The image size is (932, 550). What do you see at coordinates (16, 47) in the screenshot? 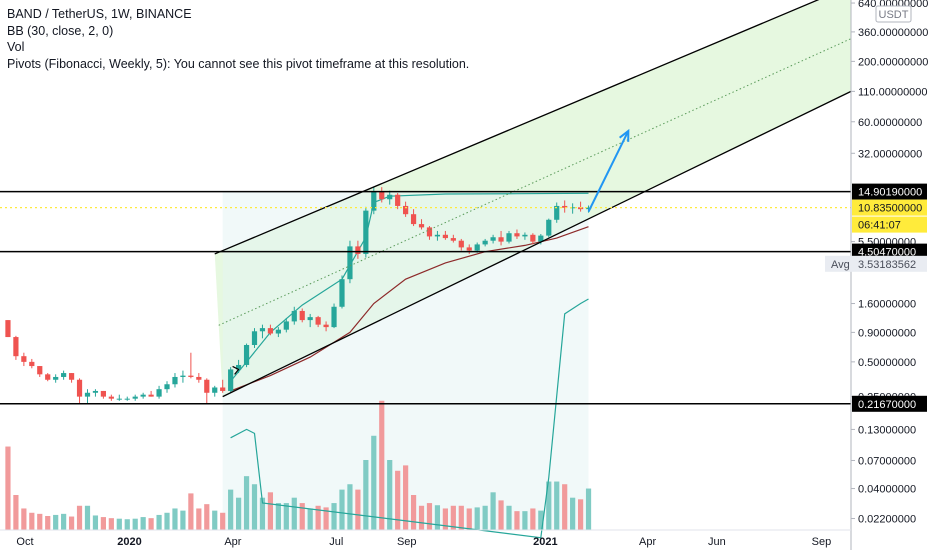
I see `indicator-vol: Vol` at bounding box center [16, 47].